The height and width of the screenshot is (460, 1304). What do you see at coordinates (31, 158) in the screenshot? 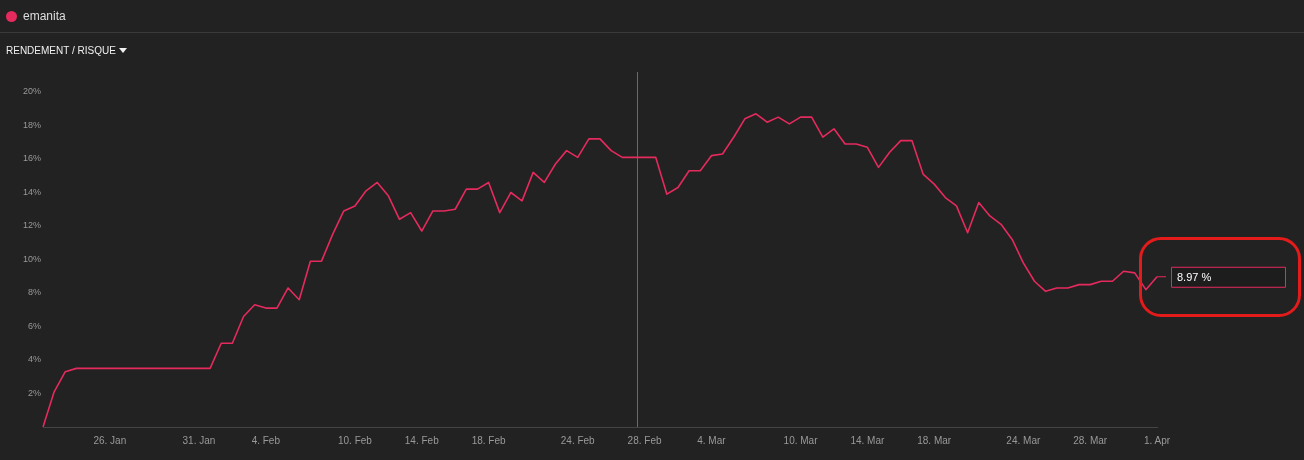
I see `y-tick-label: 16%` at bounding box center [31, 158].